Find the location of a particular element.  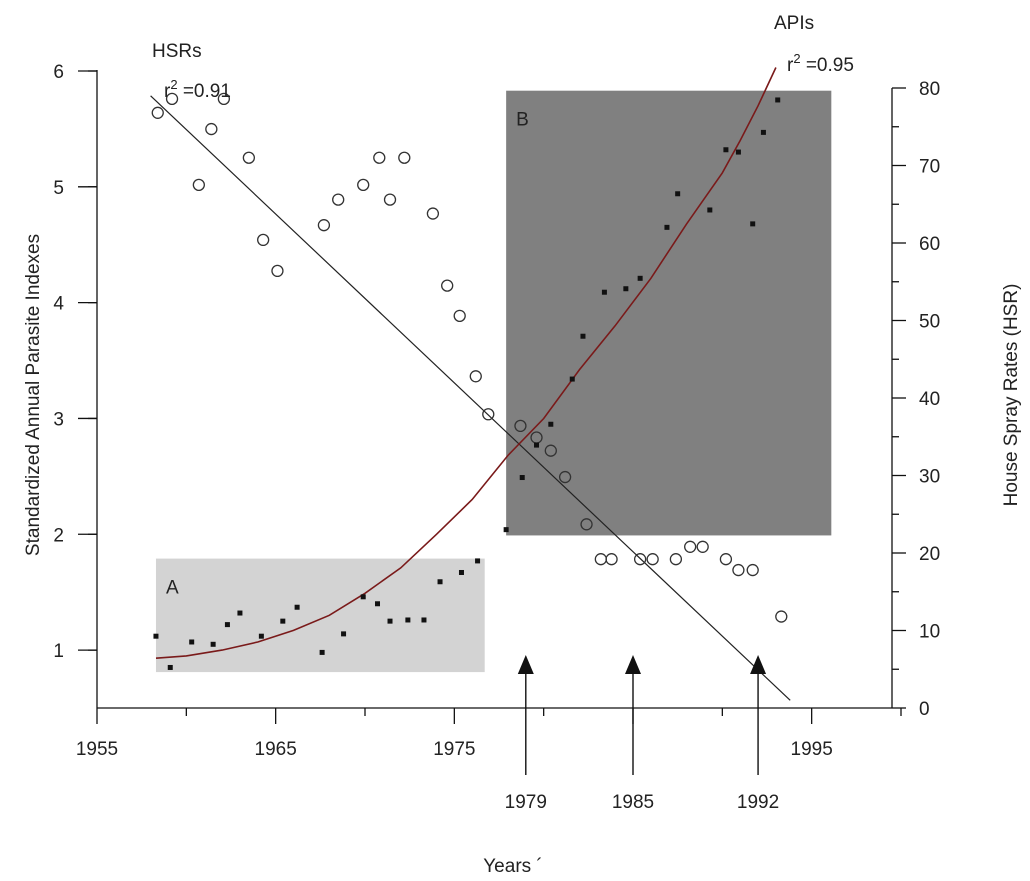

left-tick-label-4: 4 is located at coordinates (58, 304).